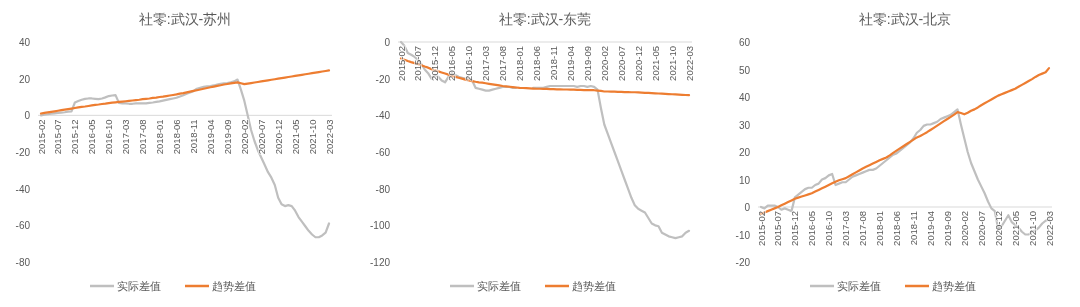 This screenshot has width=1080, height=307. What do you see at coordinates (380, 226) in the screenshot?
I see `y-tick-label: -100` at bounding box center [380, 226].